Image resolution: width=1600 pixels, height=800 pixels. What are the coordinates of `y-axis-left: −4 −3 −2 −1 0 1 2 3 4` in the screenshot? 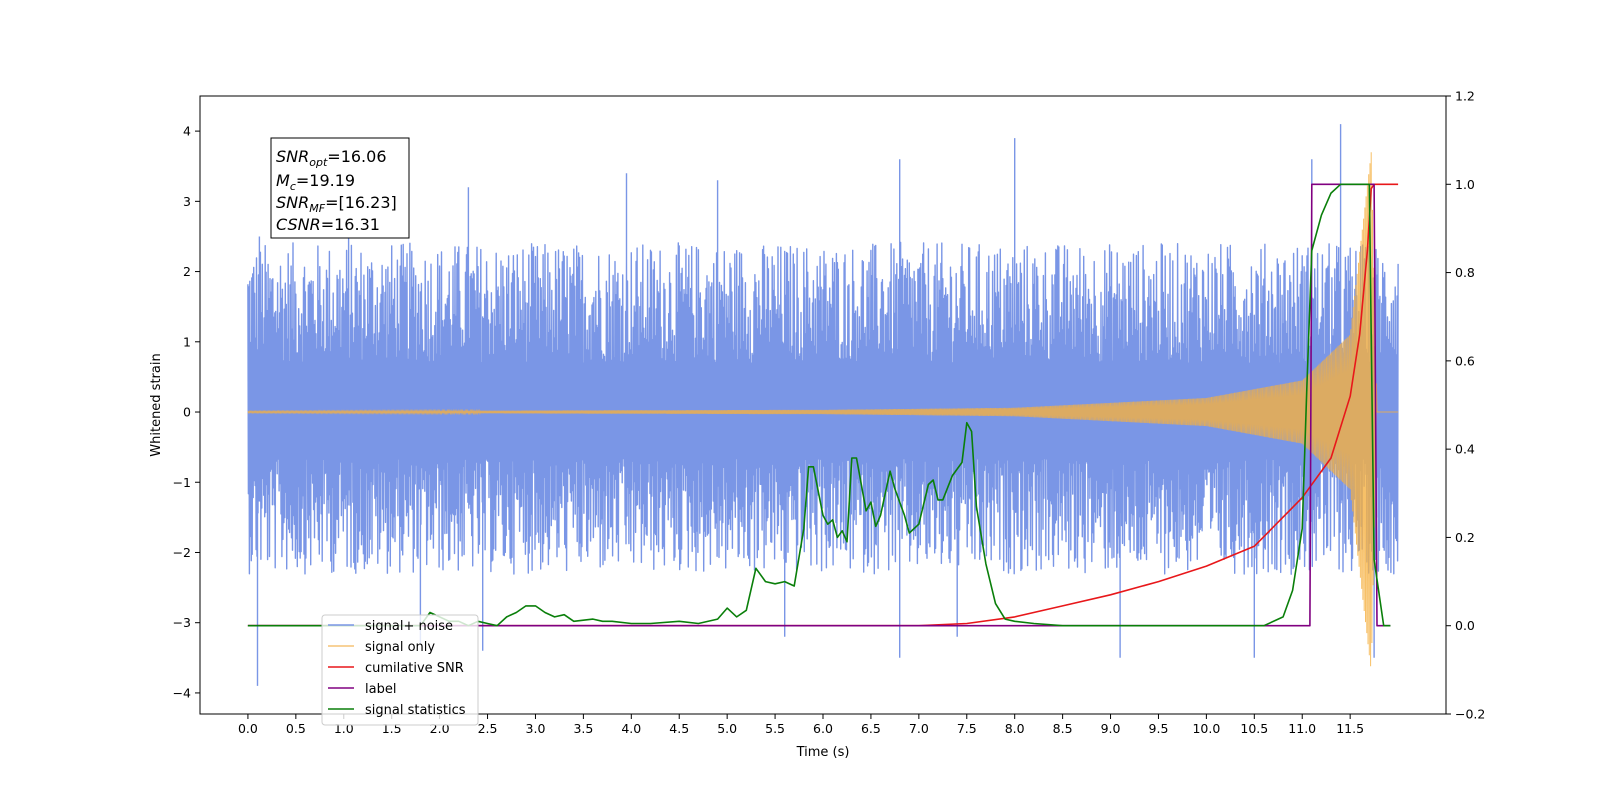 It's located at (186, 412).